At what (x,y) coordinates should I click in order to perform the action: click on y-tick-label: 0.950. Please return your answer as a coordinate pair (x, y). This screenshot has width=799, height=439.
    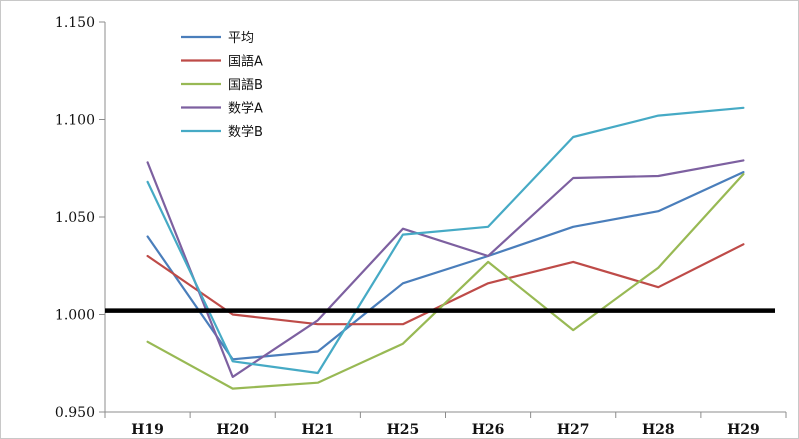
    Looking at the image, I should click on (75, 413).